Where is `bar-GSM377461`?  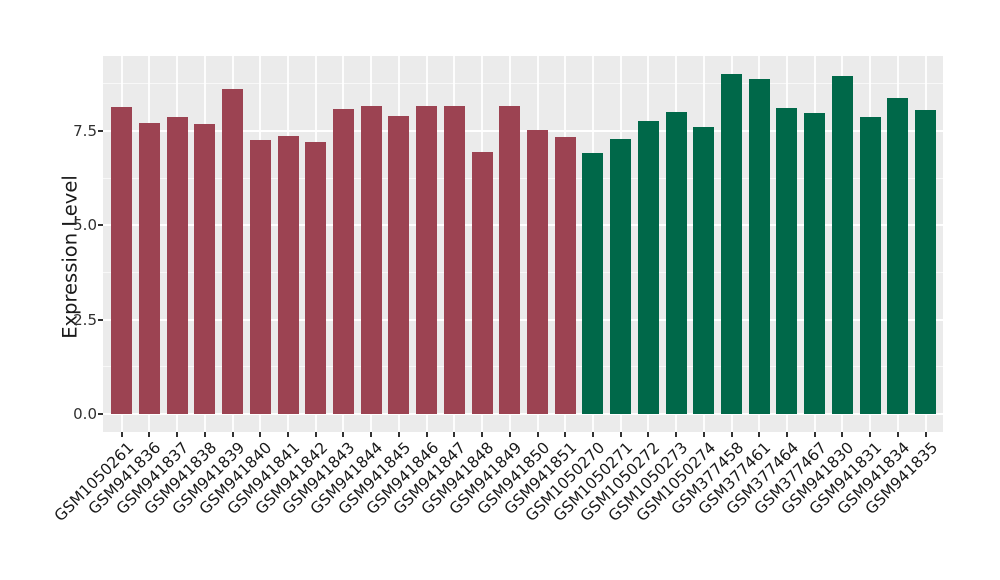 bar-GSM377461 is located at coordinates (759, 246).